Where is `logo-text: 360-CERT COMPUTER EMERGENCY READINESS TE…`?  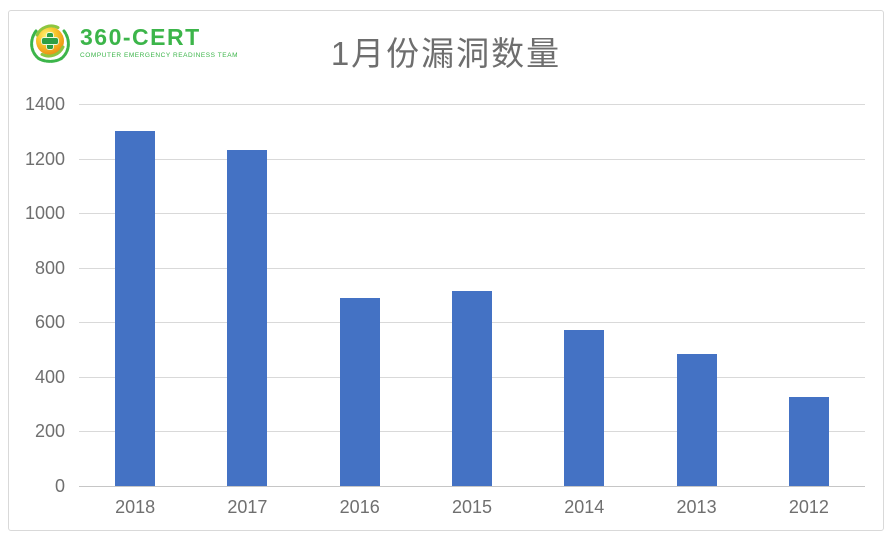
logo-text: 360-CERT COMPUTER EMERGENCY READINESS TE… is located at coordinates (159, 41).